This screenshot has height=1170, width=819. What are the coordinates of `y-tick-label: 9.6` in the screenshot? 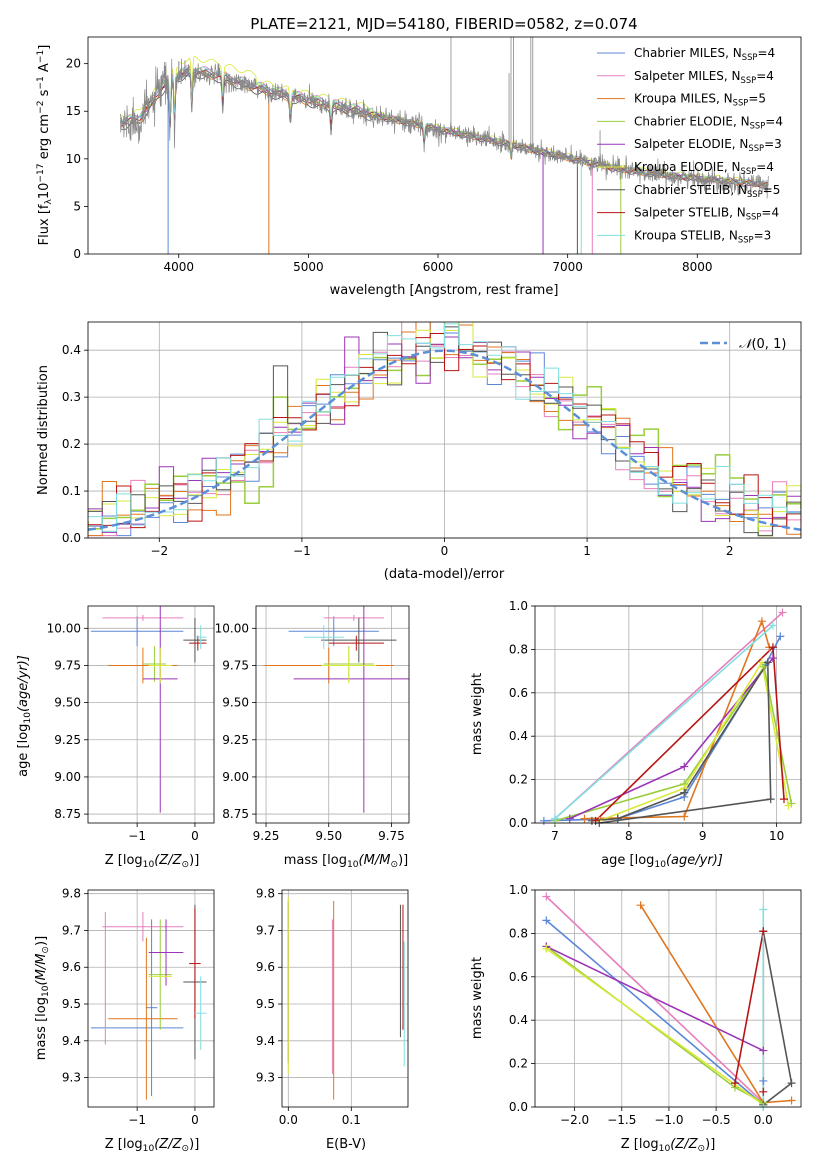 It's located at (71, 967).